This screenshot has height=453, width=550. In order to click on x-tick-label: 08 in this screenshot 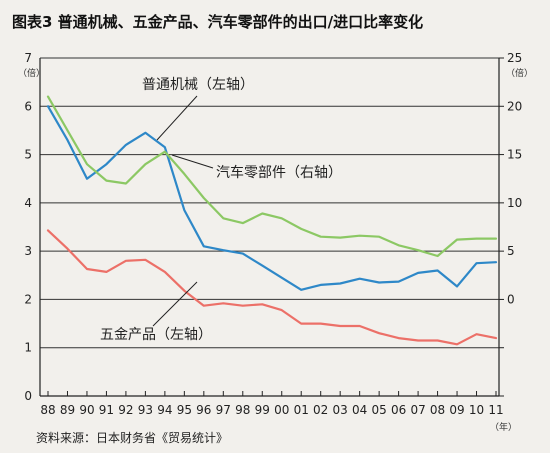, I will do `click(437, 410)`.